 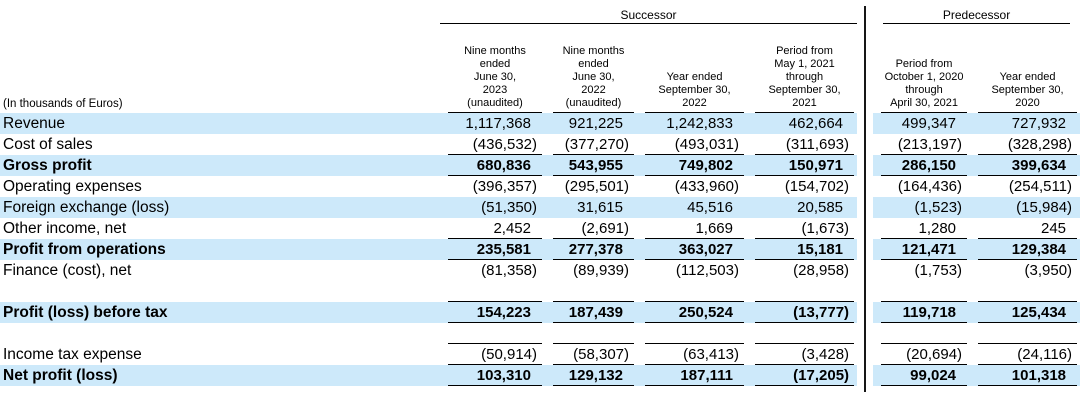 I want to click on value: 119,718, so click(x=924, y=312).